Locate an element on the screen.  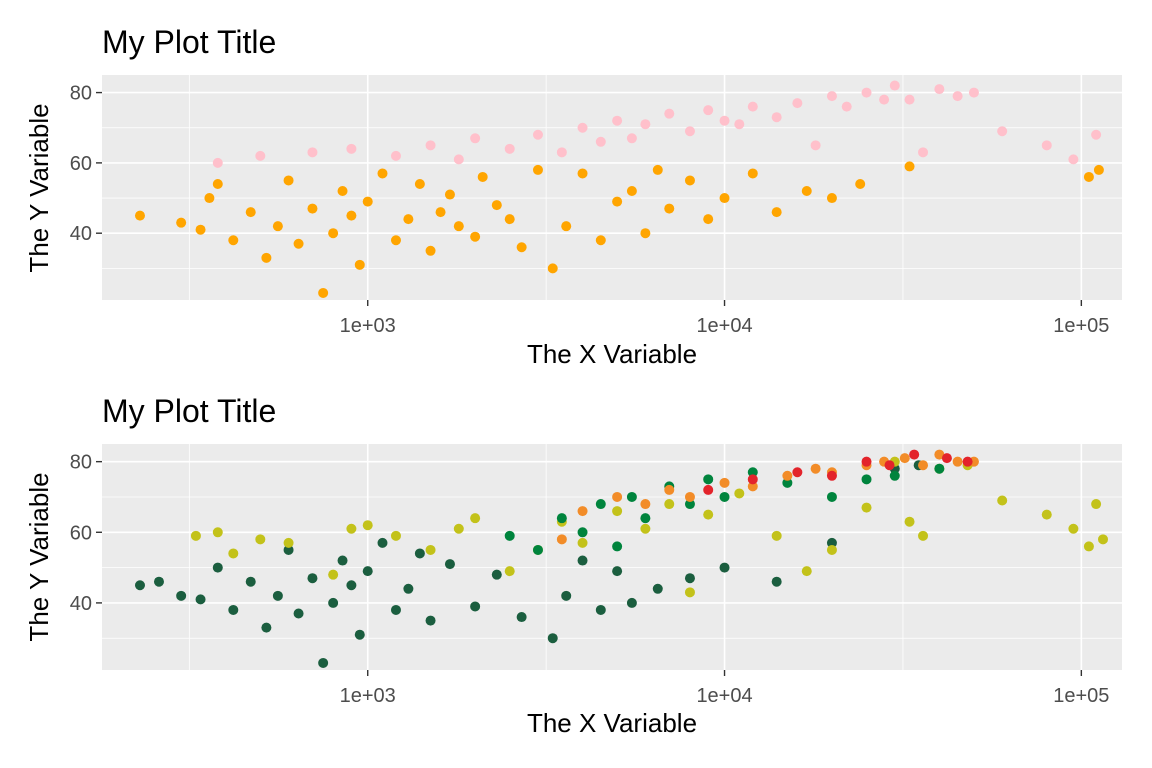
x-tick-label: 1e+04 is located at coordinates (724, 696).